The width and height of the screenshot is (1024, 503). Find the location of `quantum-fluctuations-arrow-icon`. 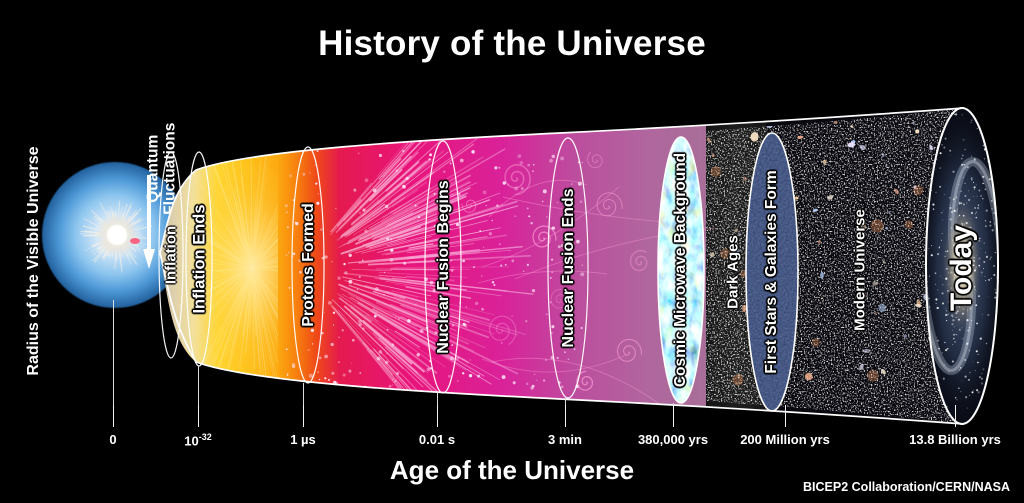

quantum-fluctuations-arrow-icon is located at coordinates (149, 222).